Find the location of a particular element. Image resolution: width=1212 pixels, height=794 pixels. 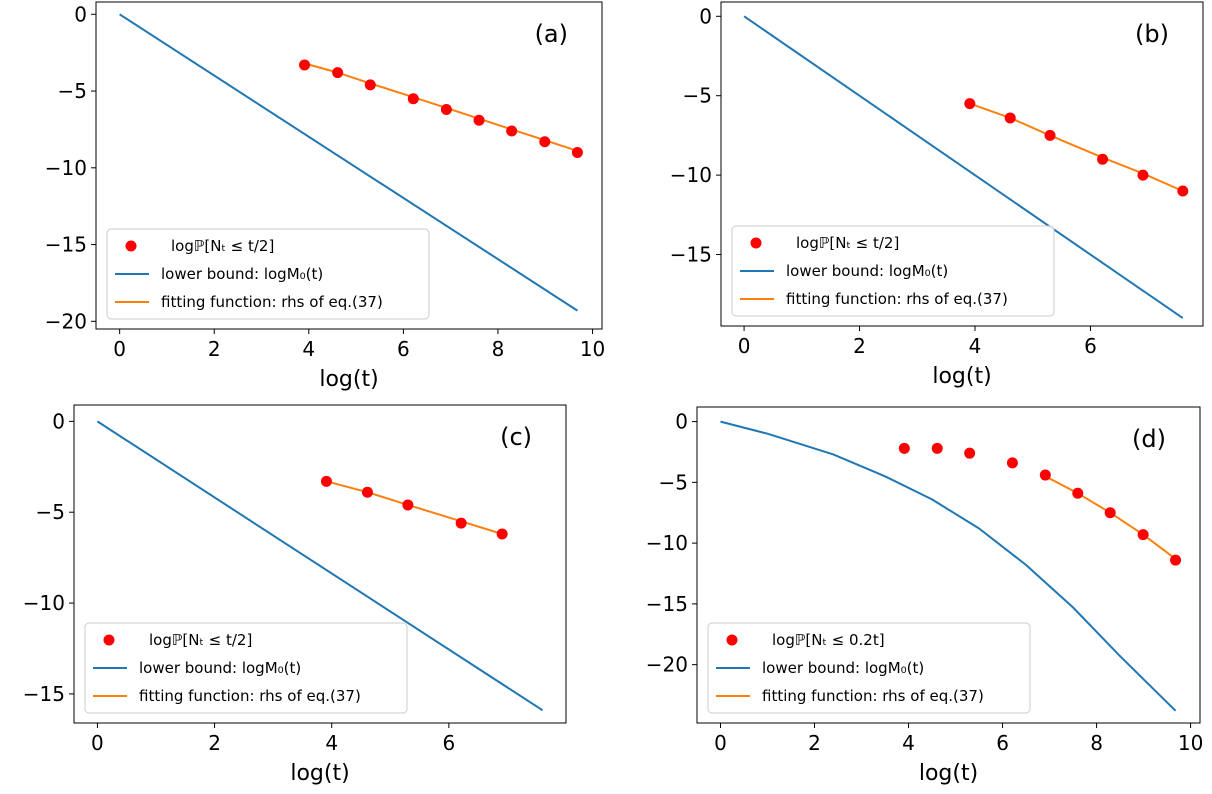

x-tick-label: 8 is located at coordinates (498, 349).